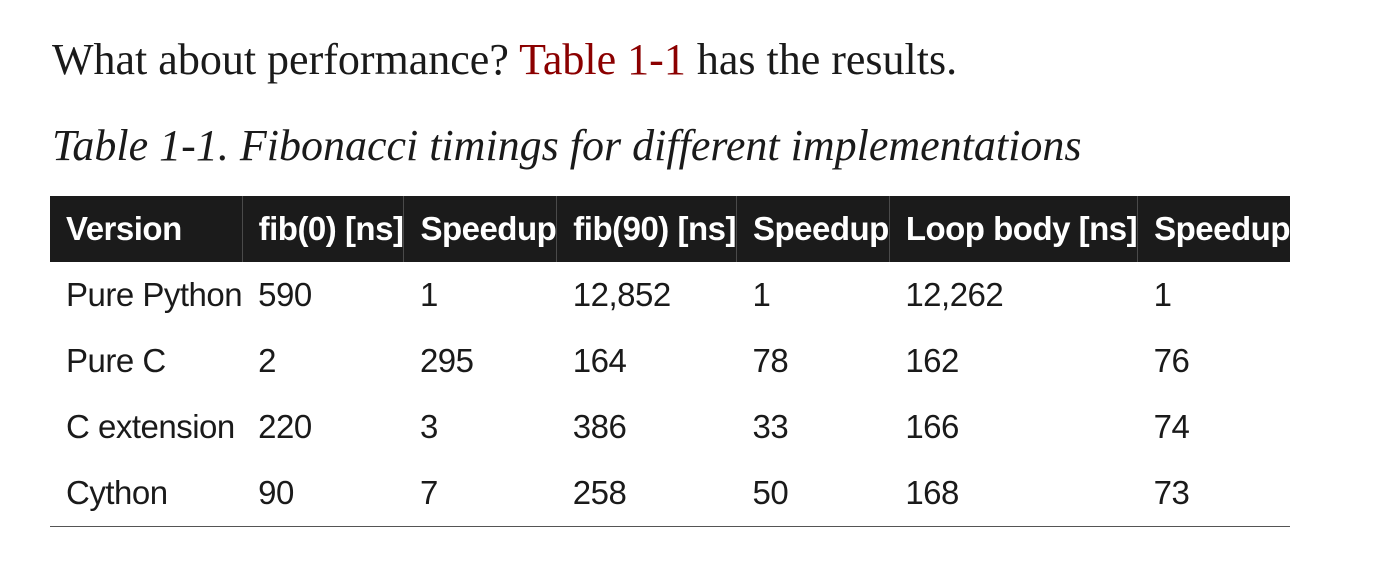 Image resolution: width=1374 pixels, height=584 pixels. Describe the element at coordinates (154, 294) in the screenshot. I see `cell-version: Pure Python` at that location.